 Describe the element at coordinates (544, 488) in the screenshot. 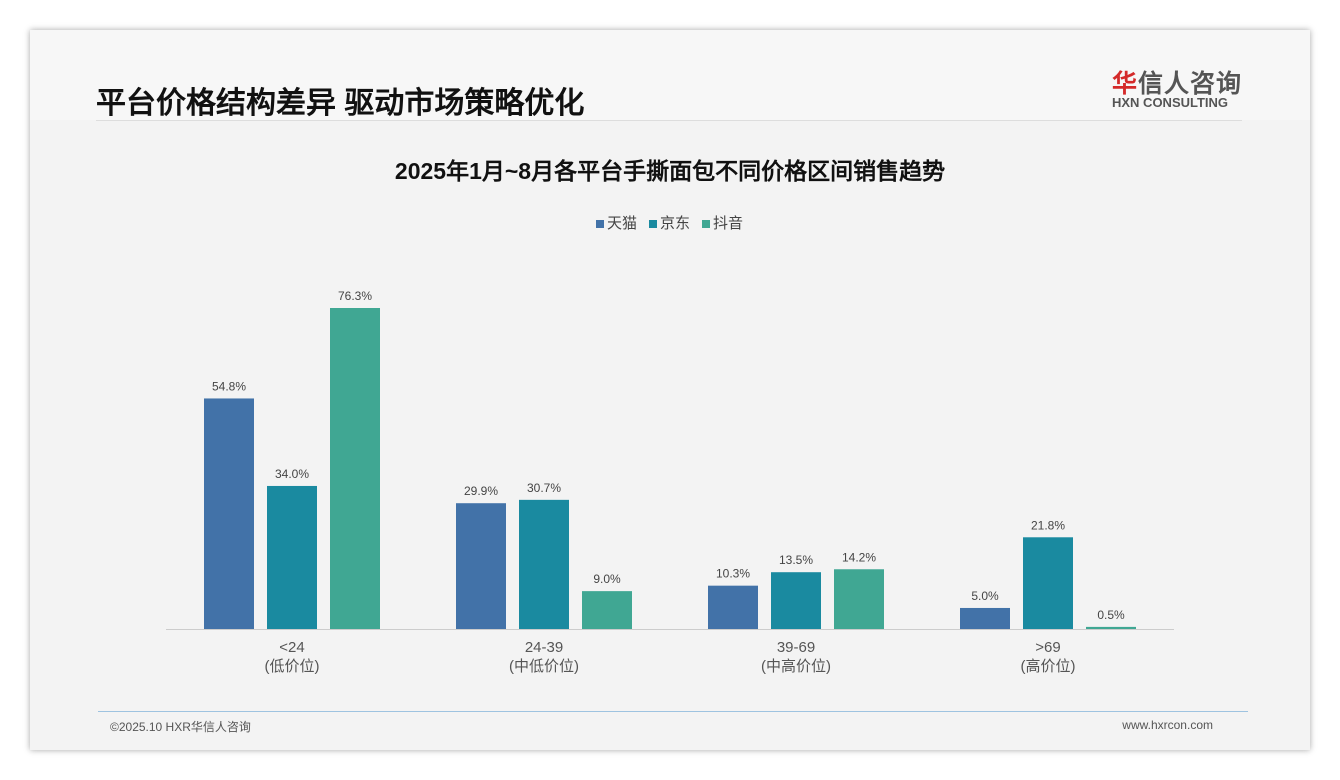

I see `data-label: 30.7%` at that location.